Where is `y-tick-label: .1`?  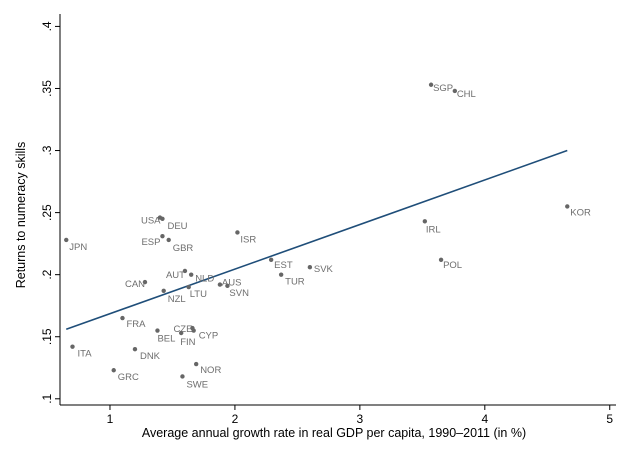 y-tick-label: .1 is located at coordinates (47, 398).